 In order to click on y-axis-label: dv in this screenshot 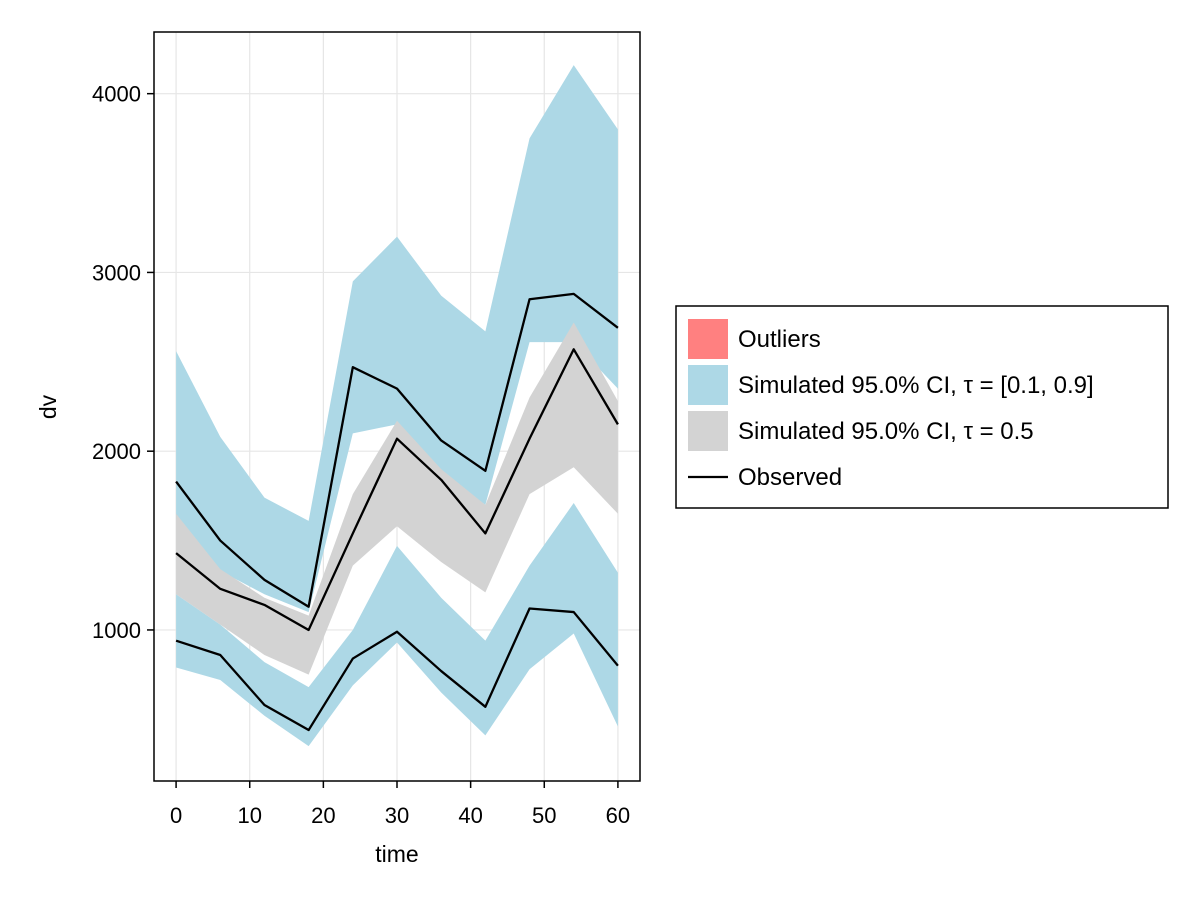, I will do `click(48, 406)`.